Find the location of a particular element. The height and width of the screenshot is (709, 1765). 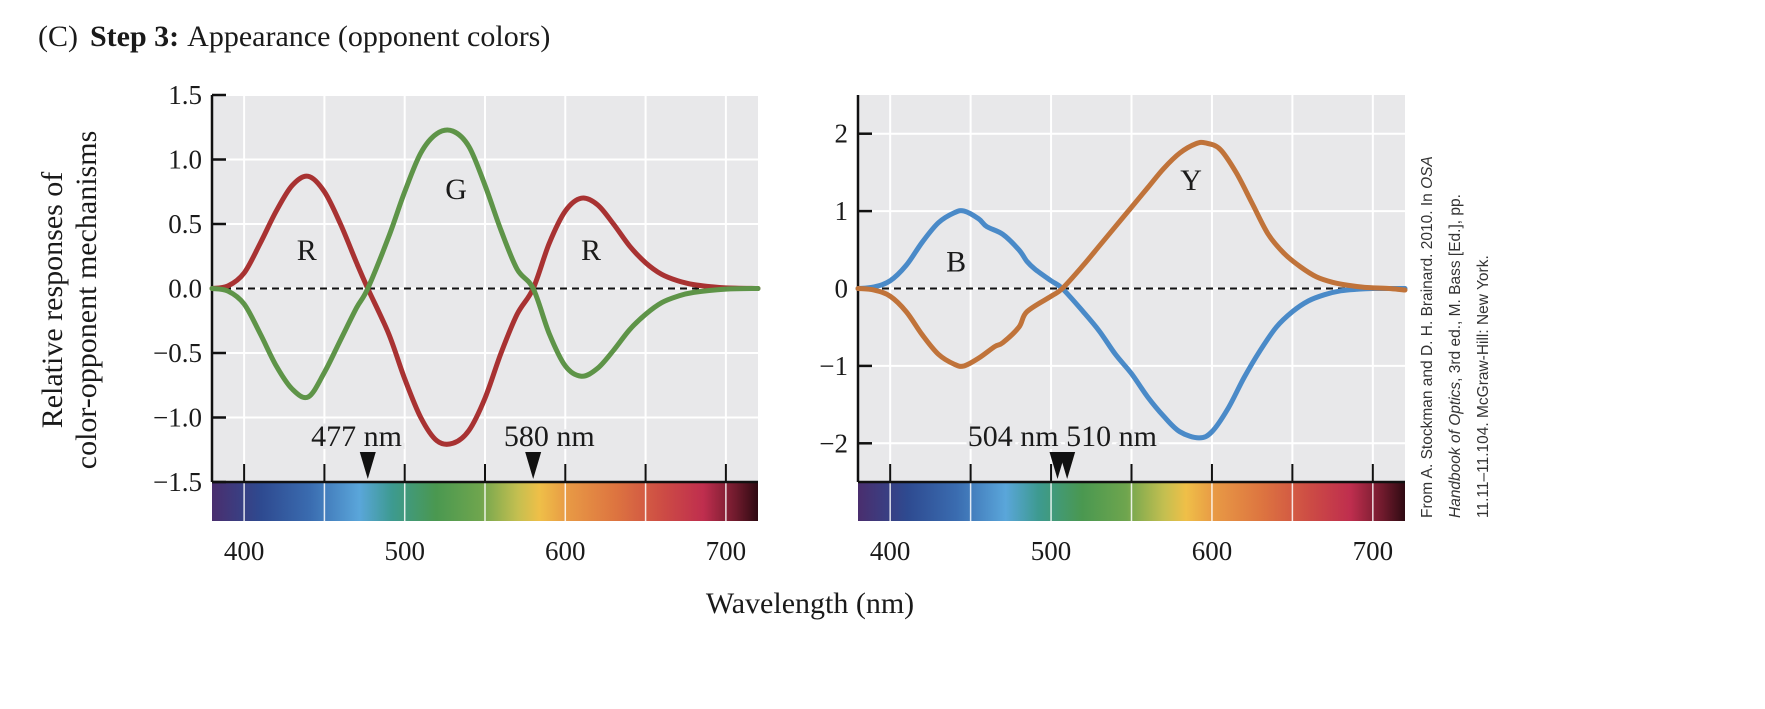

y-tick-label: −1 is located at coordinates (833, 366).